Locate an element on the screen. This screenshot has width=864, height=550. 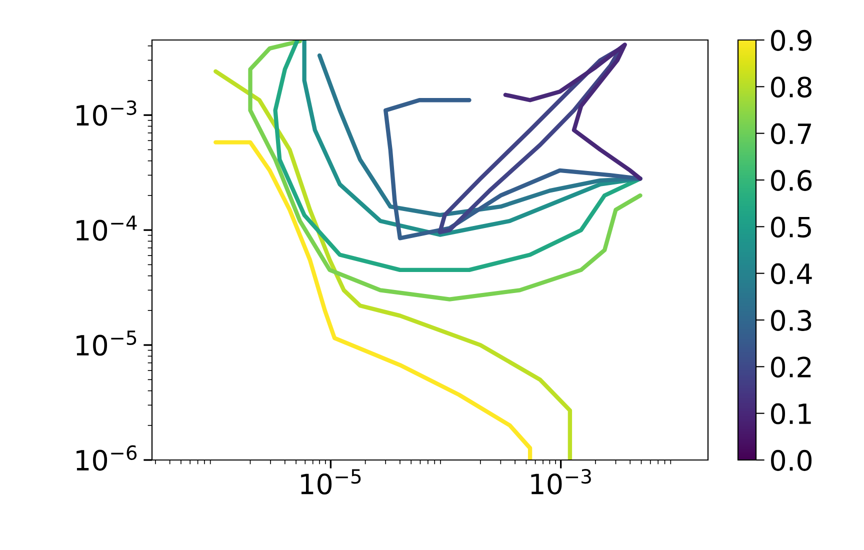
y-tick-label: 10$^{−6}$ is located at coordinates (106, 458).